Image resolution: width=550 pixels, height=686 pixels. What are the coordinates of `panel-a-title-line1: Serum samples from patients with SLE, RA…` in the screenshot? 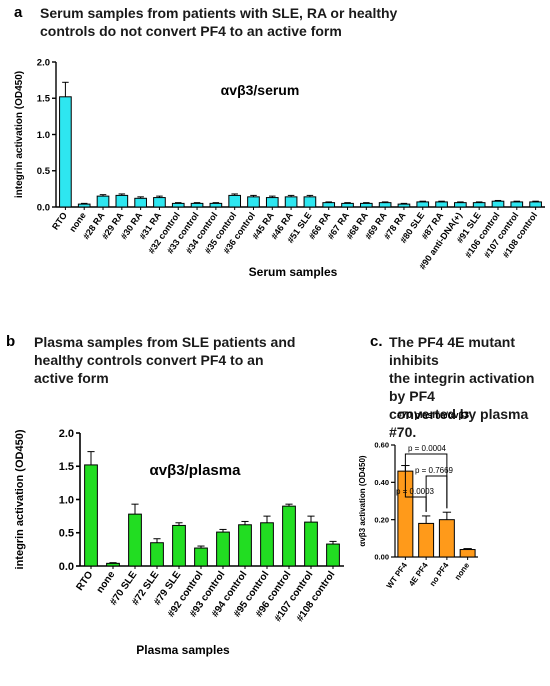 It's located at (219, 13).